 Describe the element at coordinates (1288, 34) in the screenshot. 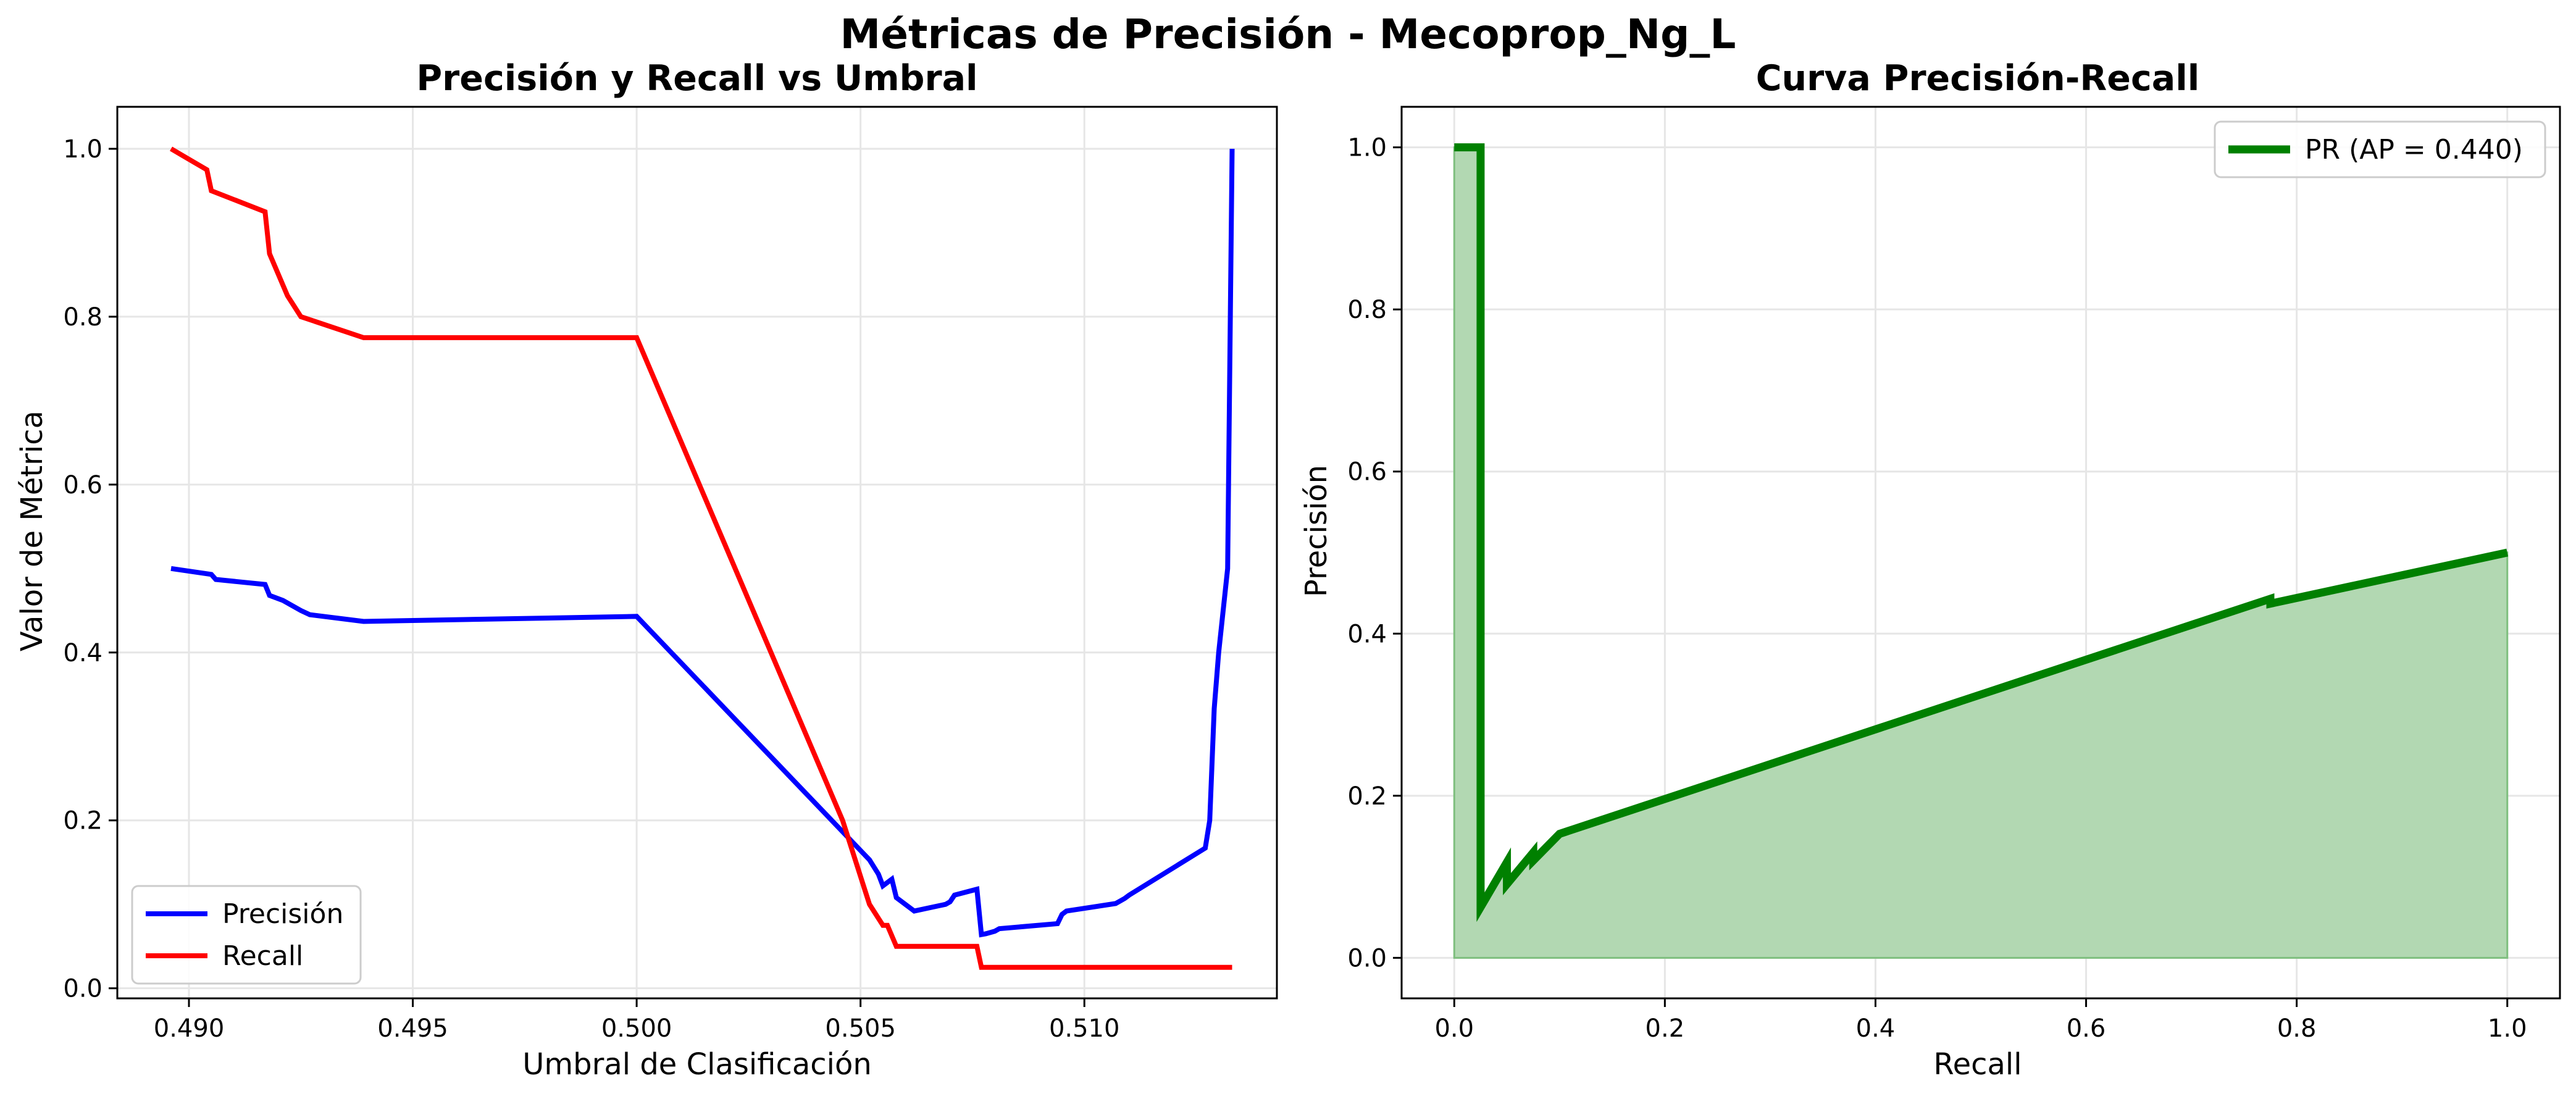

I see `figure-suptitle: Métricas de Precisión - Mecoprop_Ng_L` at that location.